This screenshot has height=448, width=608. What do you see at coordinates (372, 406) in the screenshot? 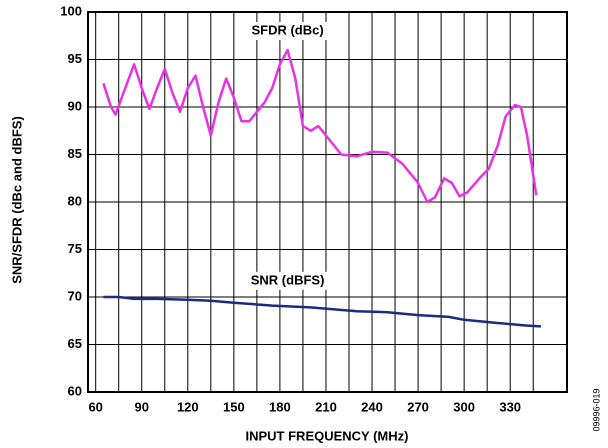
I see `x-tick-label: 240` at bounding box center [372, 406].